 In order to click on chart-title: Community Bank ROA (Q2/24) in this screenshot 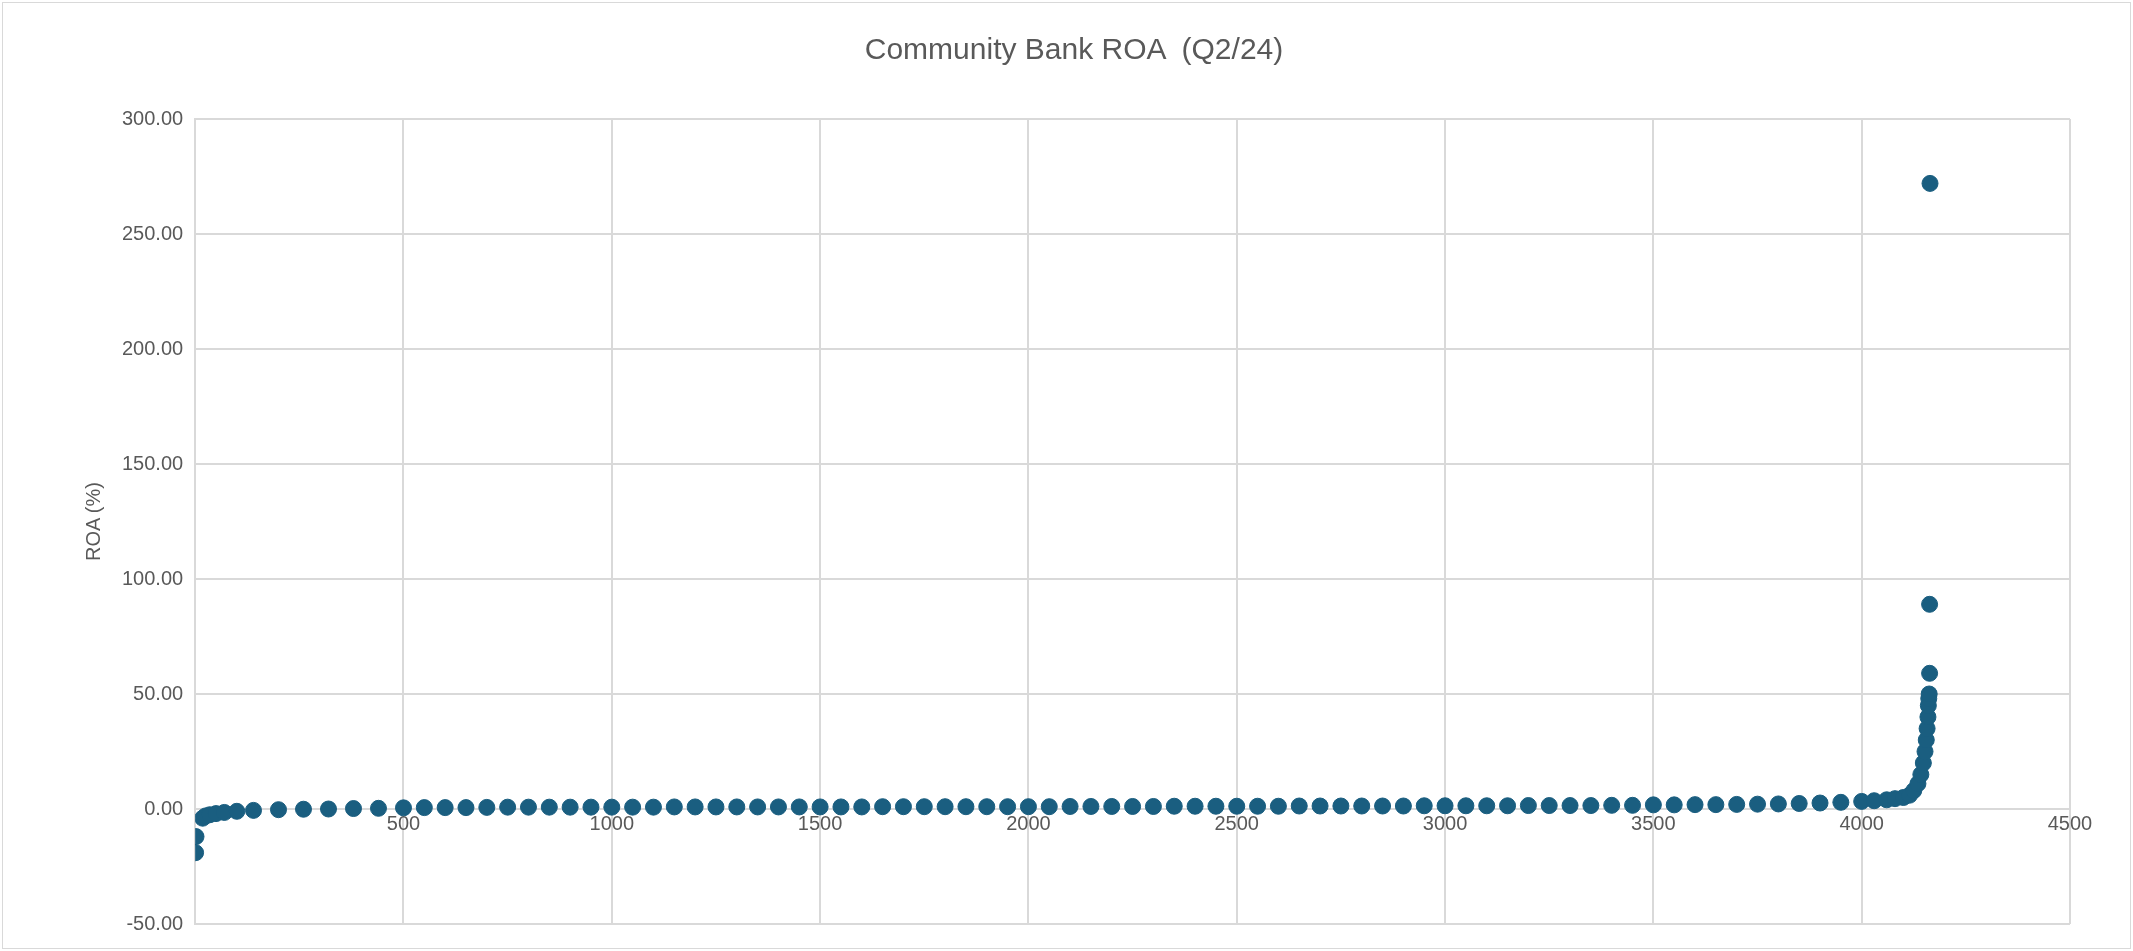, I will do `click(1074, 49)`.